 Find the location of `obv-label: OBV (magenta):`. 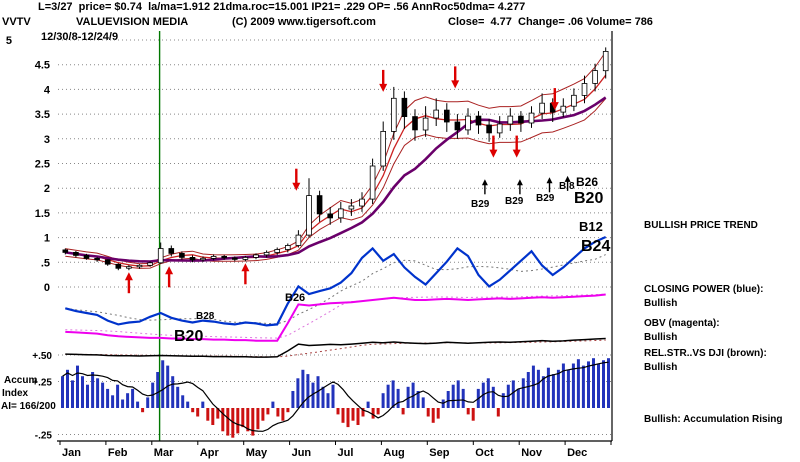

obv-label: OBV (magenta): is located at coordinates (682, 323).